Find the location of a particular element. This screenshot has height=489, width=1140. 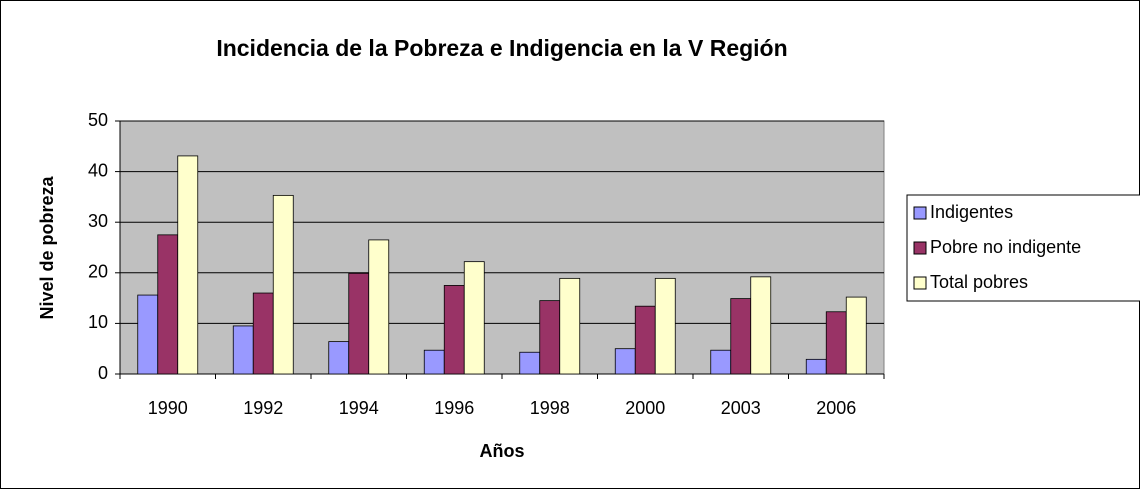

legend-label: Indigentes is located at coordinates (971, 212).